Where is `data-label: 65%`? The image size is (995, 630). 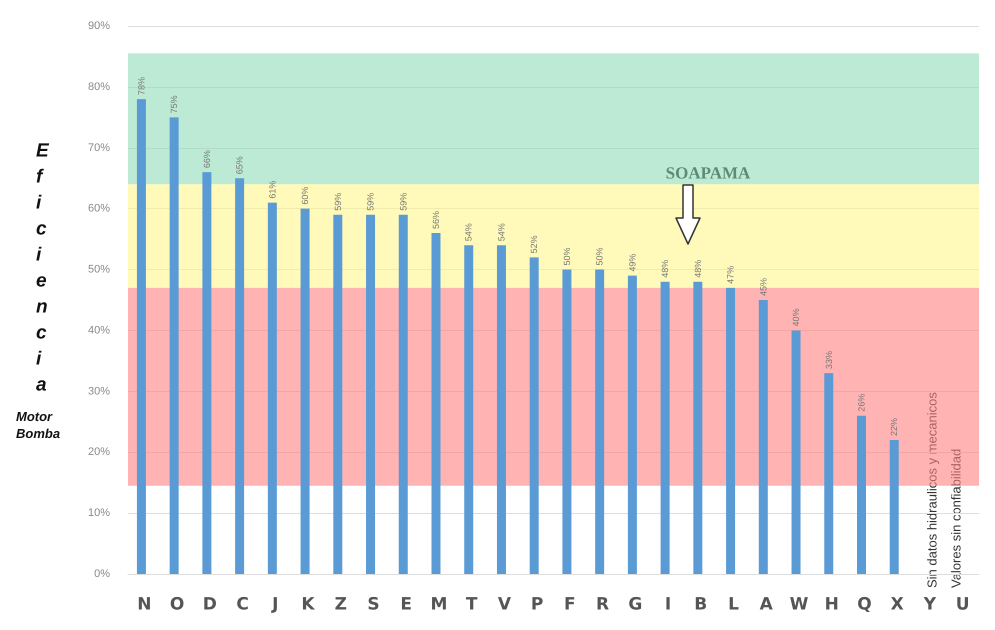 data-label: 65% is located at coordinates (239, 165).